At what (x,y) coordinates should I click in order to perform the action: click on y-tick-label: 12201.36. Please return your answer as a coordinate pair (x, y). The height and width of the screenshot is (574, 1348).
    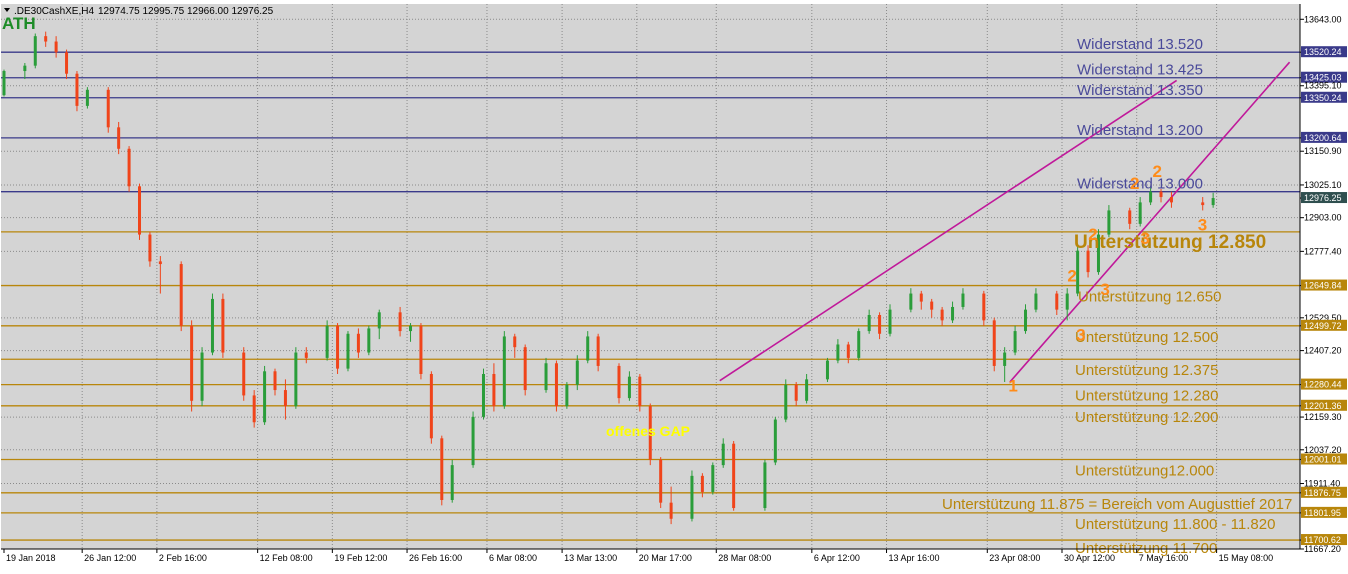
    Looking at the image, I should click on (1323, 406).